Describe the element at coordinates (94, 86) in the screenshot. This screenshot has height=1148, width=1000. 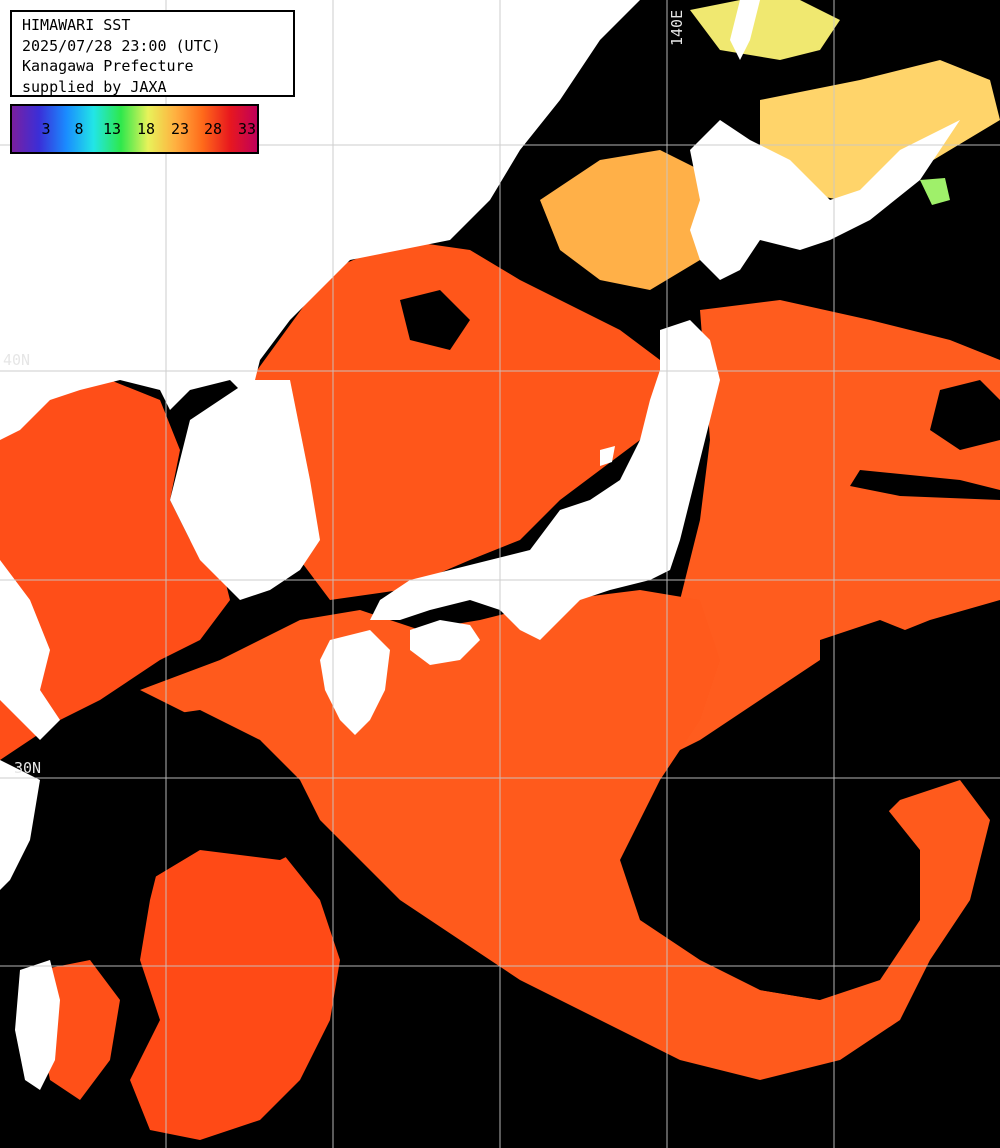
I see `data-credit: supplied by JAXA` at that location.